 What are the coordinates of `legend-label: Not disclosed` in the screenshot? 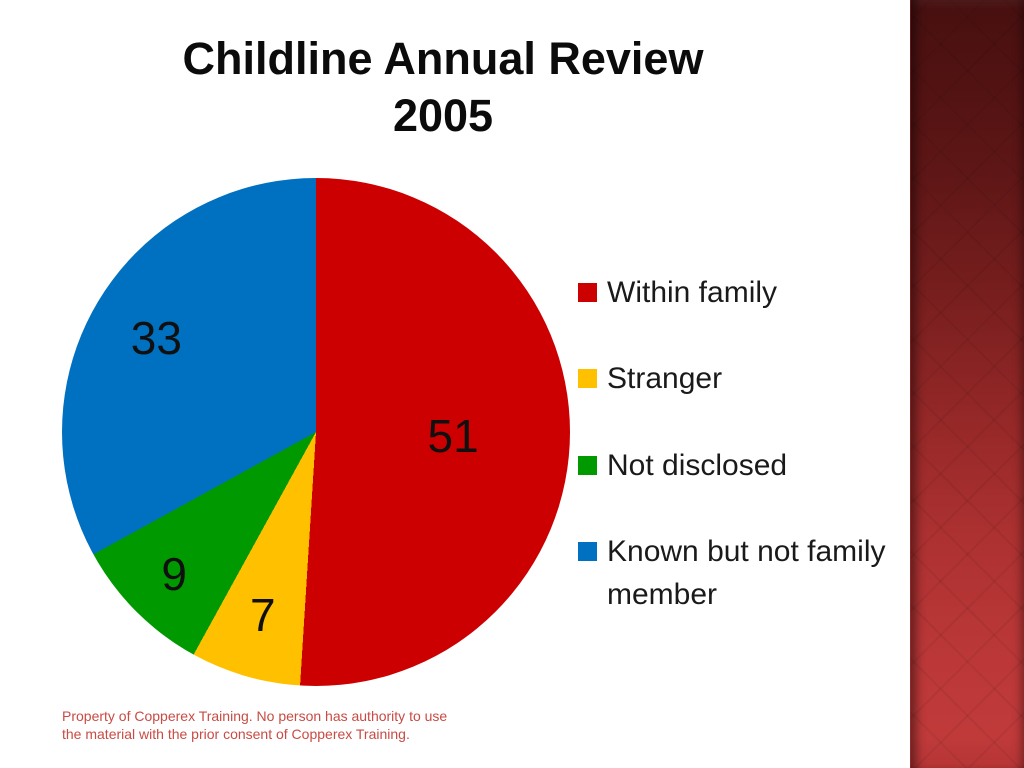 It's located at (697, 465).